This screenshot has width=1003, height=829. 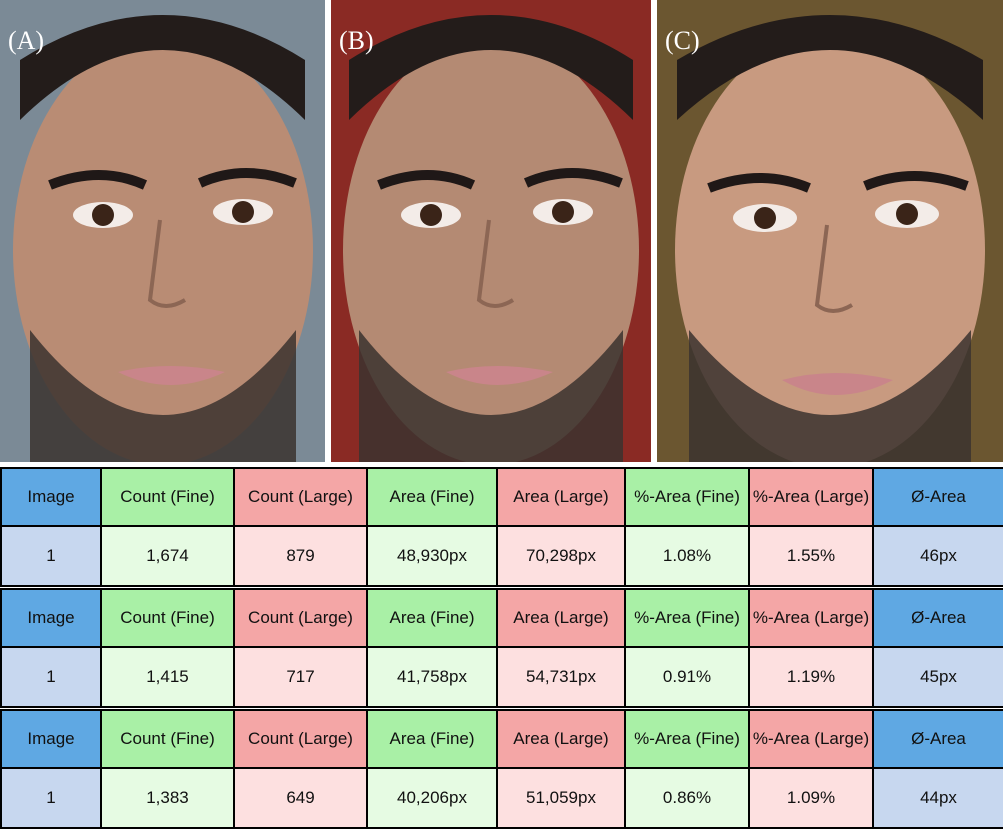 What do you see at coordinates (432, 556) in the screenshot?
I see `value-cell: 48,930px` at bounding box center [432, 556].